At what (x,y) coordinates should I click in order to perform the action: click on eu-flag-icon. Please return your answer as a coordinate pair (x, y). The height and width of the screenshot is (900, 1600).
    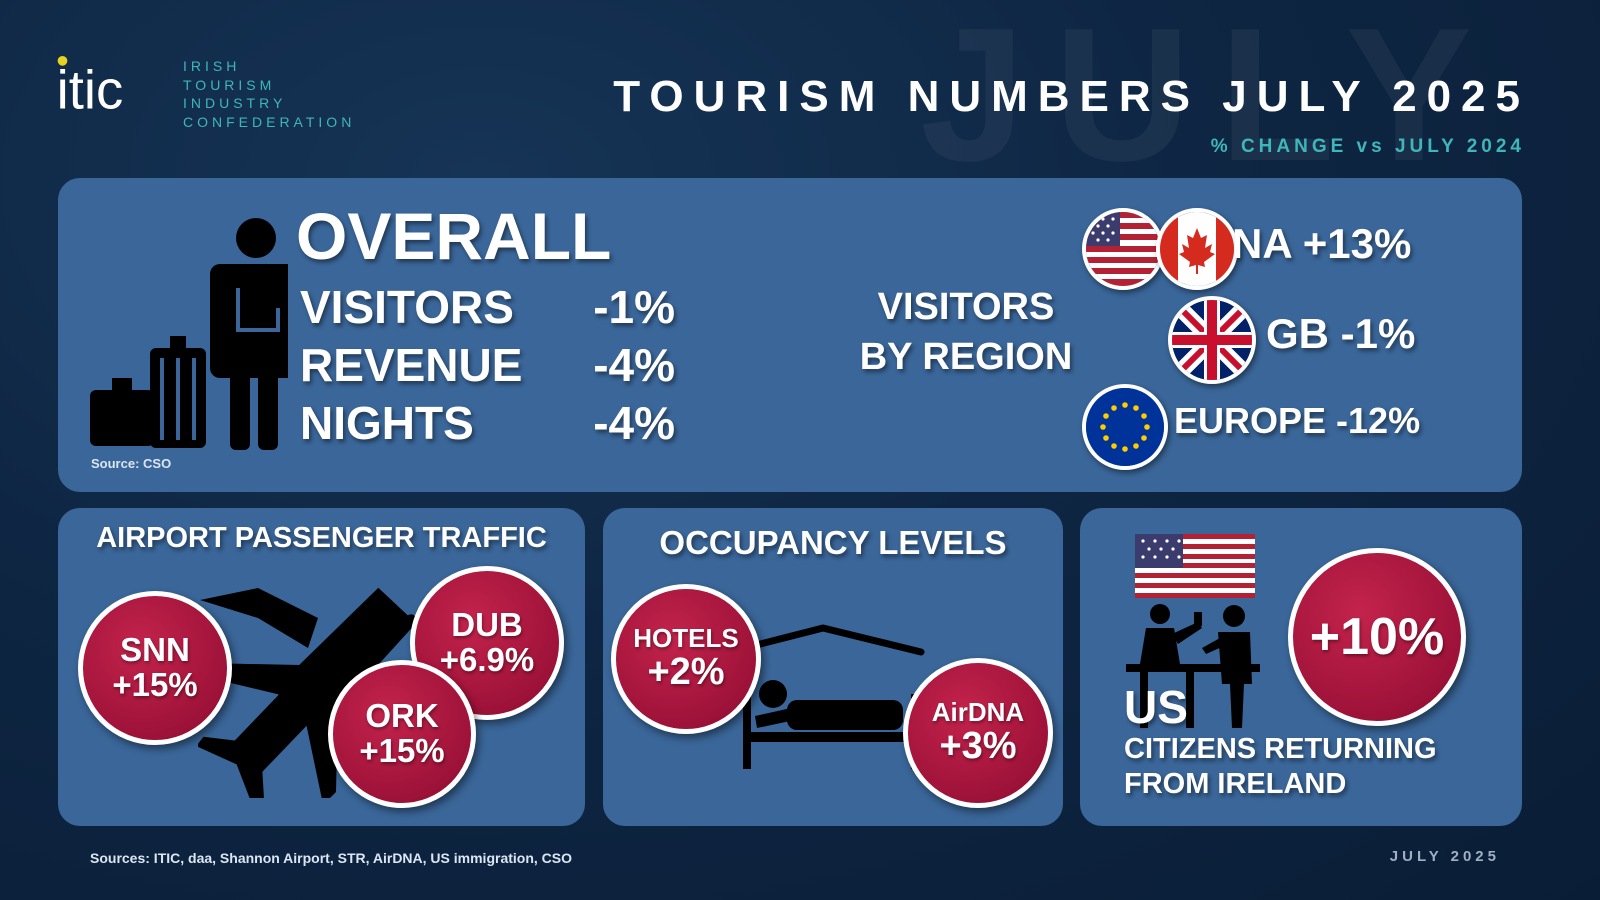
    Looking at the image, I should click on (1125, 427).